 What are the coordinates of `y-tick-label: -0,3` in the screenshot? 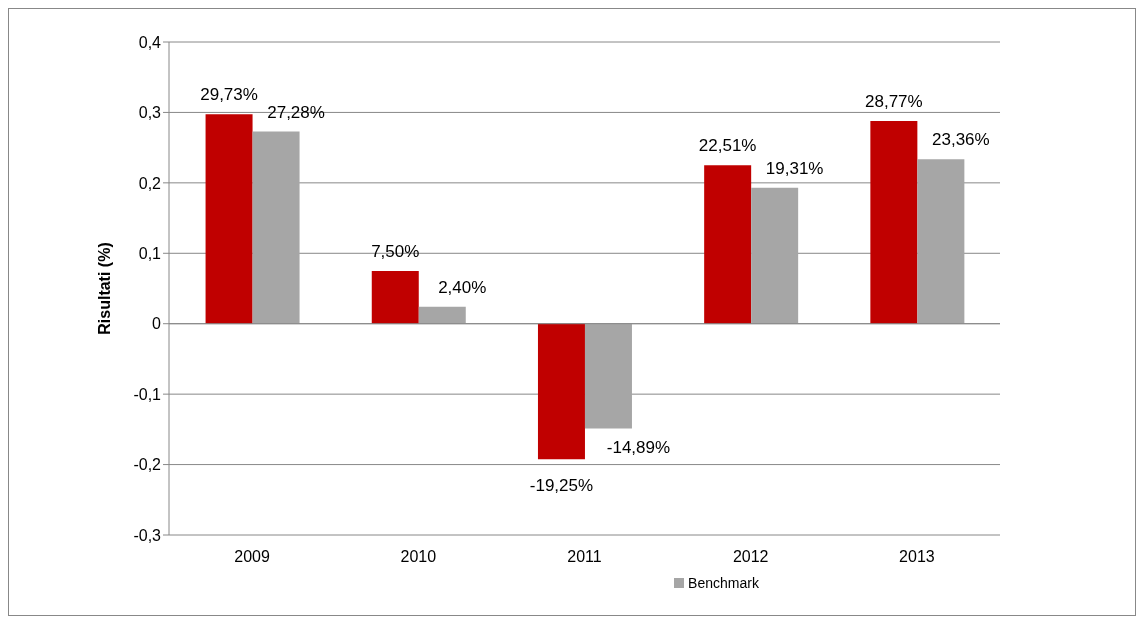 It's located at (147, 535).